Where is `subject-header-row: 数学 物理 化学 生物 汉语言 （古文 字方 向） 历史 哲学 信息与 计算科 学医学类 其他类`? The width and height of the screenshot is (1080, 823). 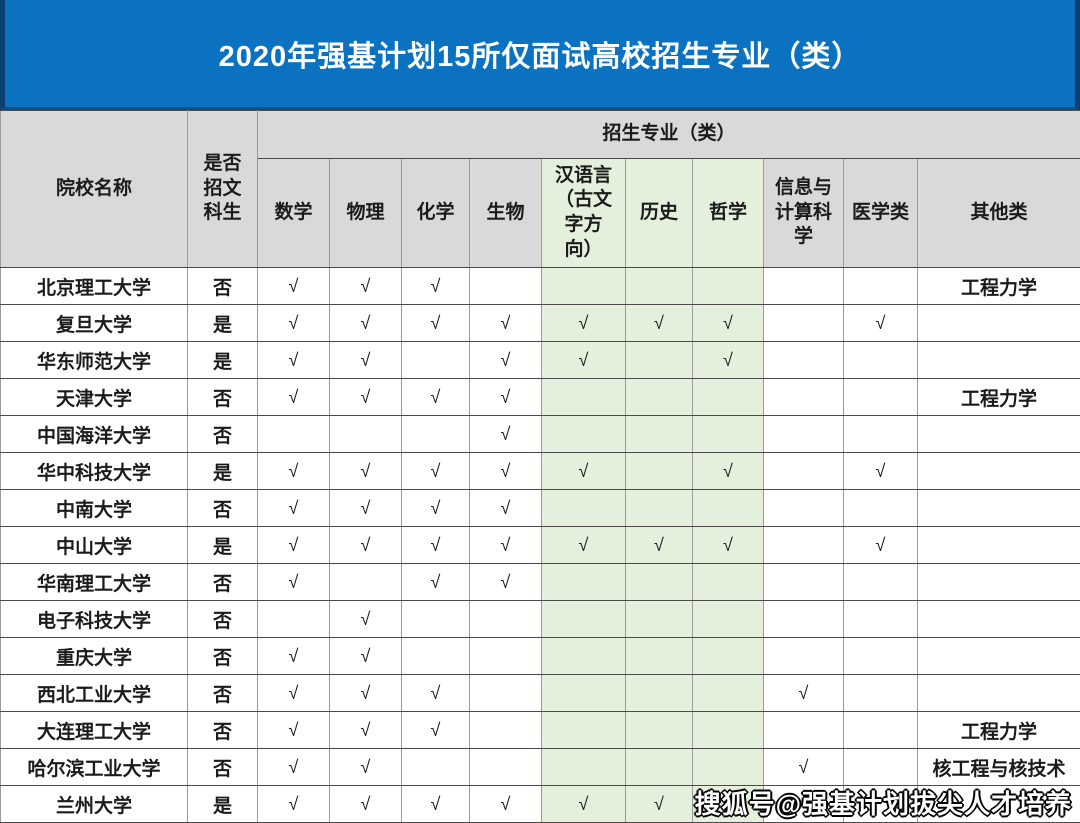 subject-header-row: 数学 物理 化学 生物 汉语言 （古文 字方 向） 历史 哲学 信息与 计算科 学医学类 其他类 is located at coordinates (540, 213).